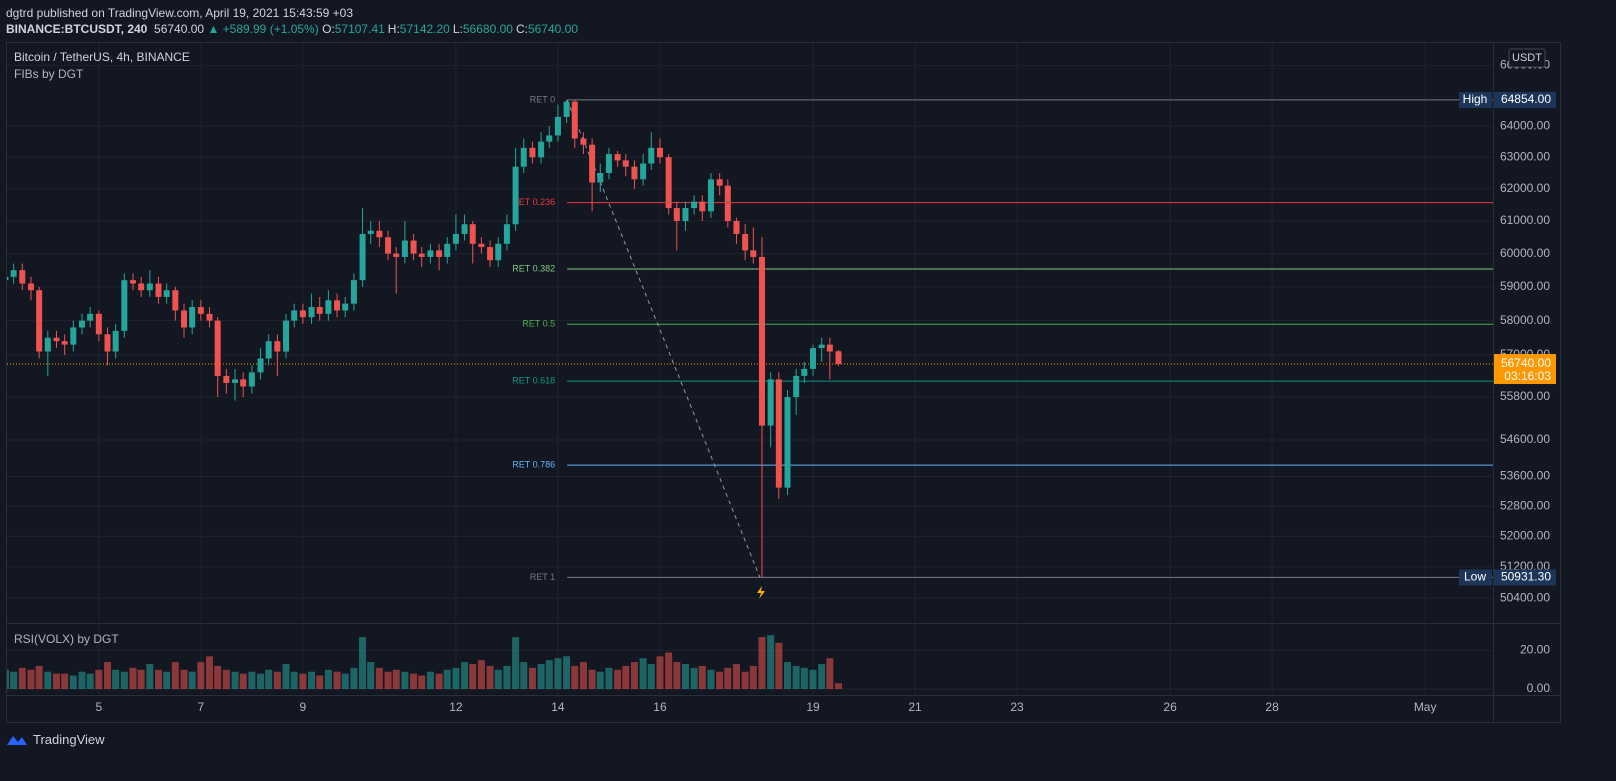 The image size is (1616, 781). I want to click on indicator-title: FIBs by DGT, so click(49, 74).